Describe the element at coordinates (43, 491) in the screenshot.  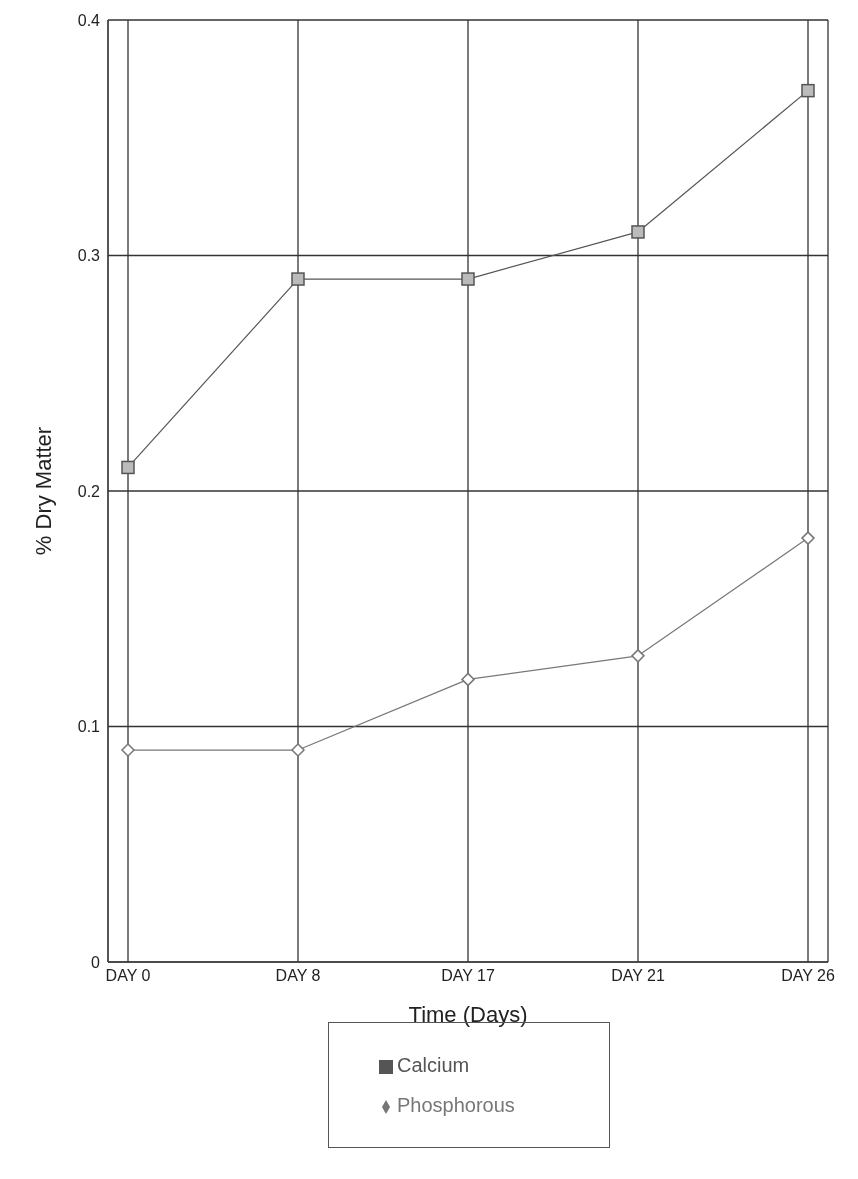
I see `y-axis-title: % Dry Matter` at that location.